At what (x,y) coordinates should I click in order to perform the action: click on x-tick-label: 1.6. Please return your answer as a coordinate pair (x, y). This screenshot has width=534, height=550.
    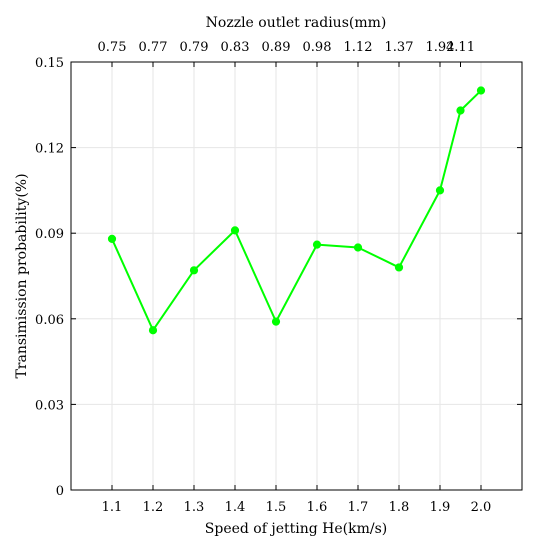
    Looking at the image, I should click on (317, 507).